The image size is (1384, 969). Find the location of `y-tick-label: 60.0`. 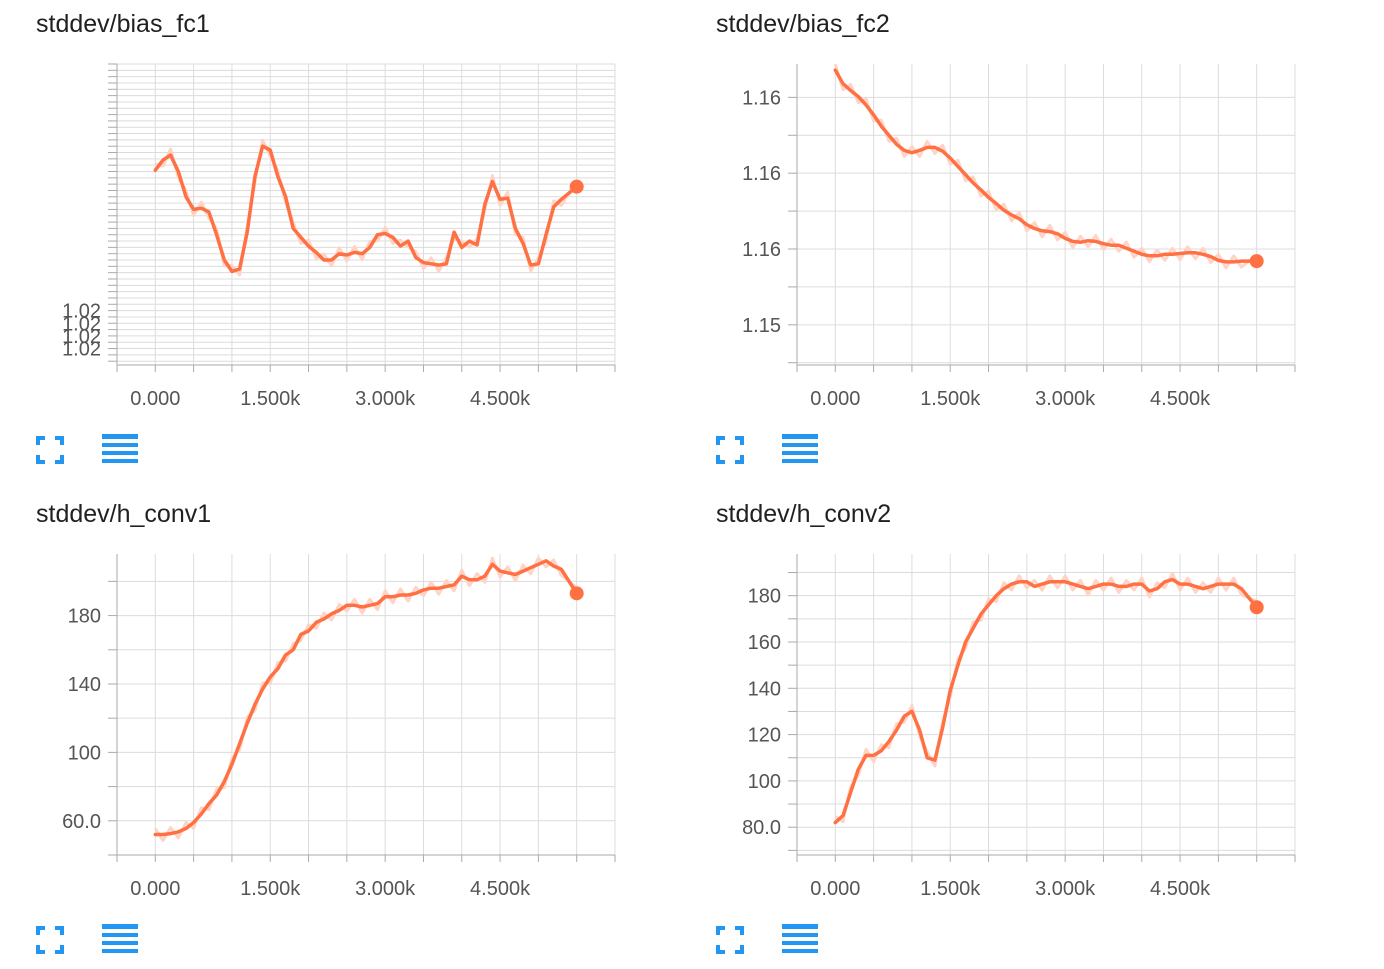

y-tick-label: 60.0 is located at coordinates (81, 822).